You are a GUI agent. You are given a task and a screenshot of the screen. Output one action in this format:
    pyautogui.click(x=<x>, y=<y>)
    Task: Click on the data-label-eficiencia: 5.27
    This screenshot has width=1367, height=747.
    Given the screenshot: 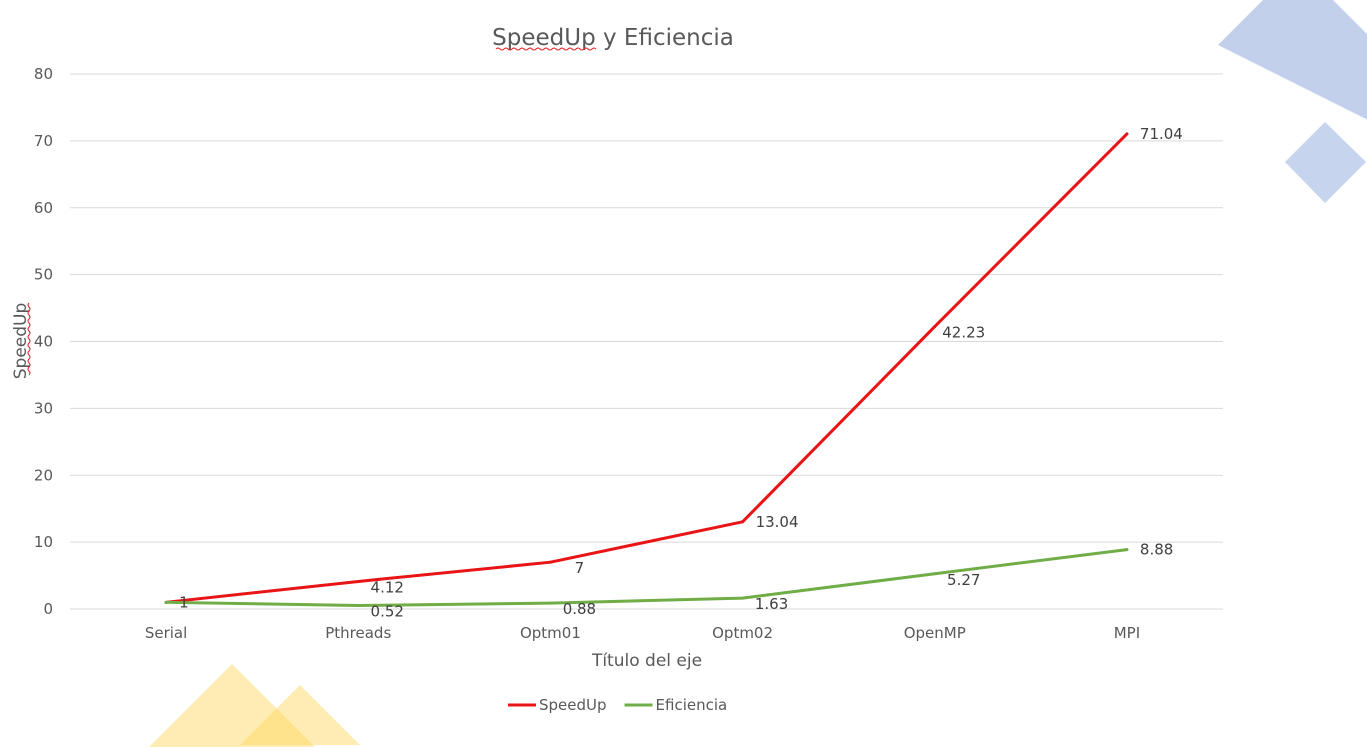 What is the action you would take?
    pyautogui.click(x=963, y=580)
    